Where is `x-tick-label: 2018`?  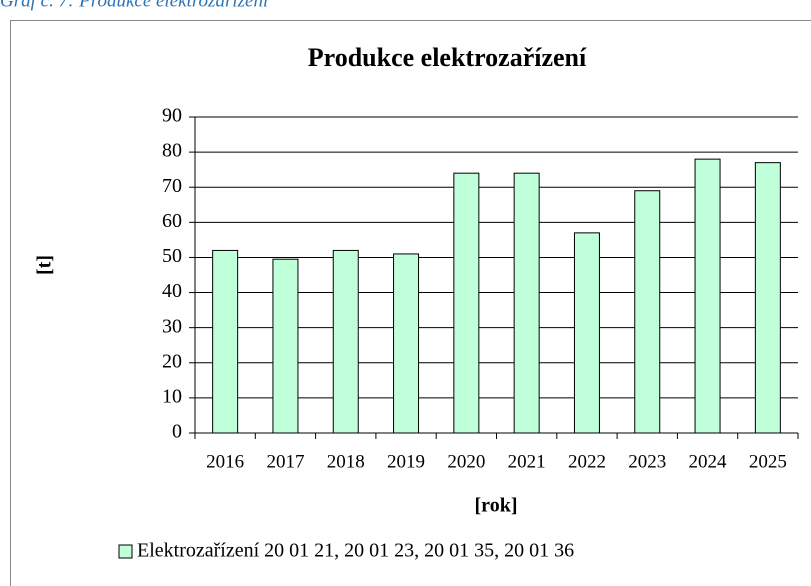 x-tick-label: 2018 is located at coordinates (346, 461).